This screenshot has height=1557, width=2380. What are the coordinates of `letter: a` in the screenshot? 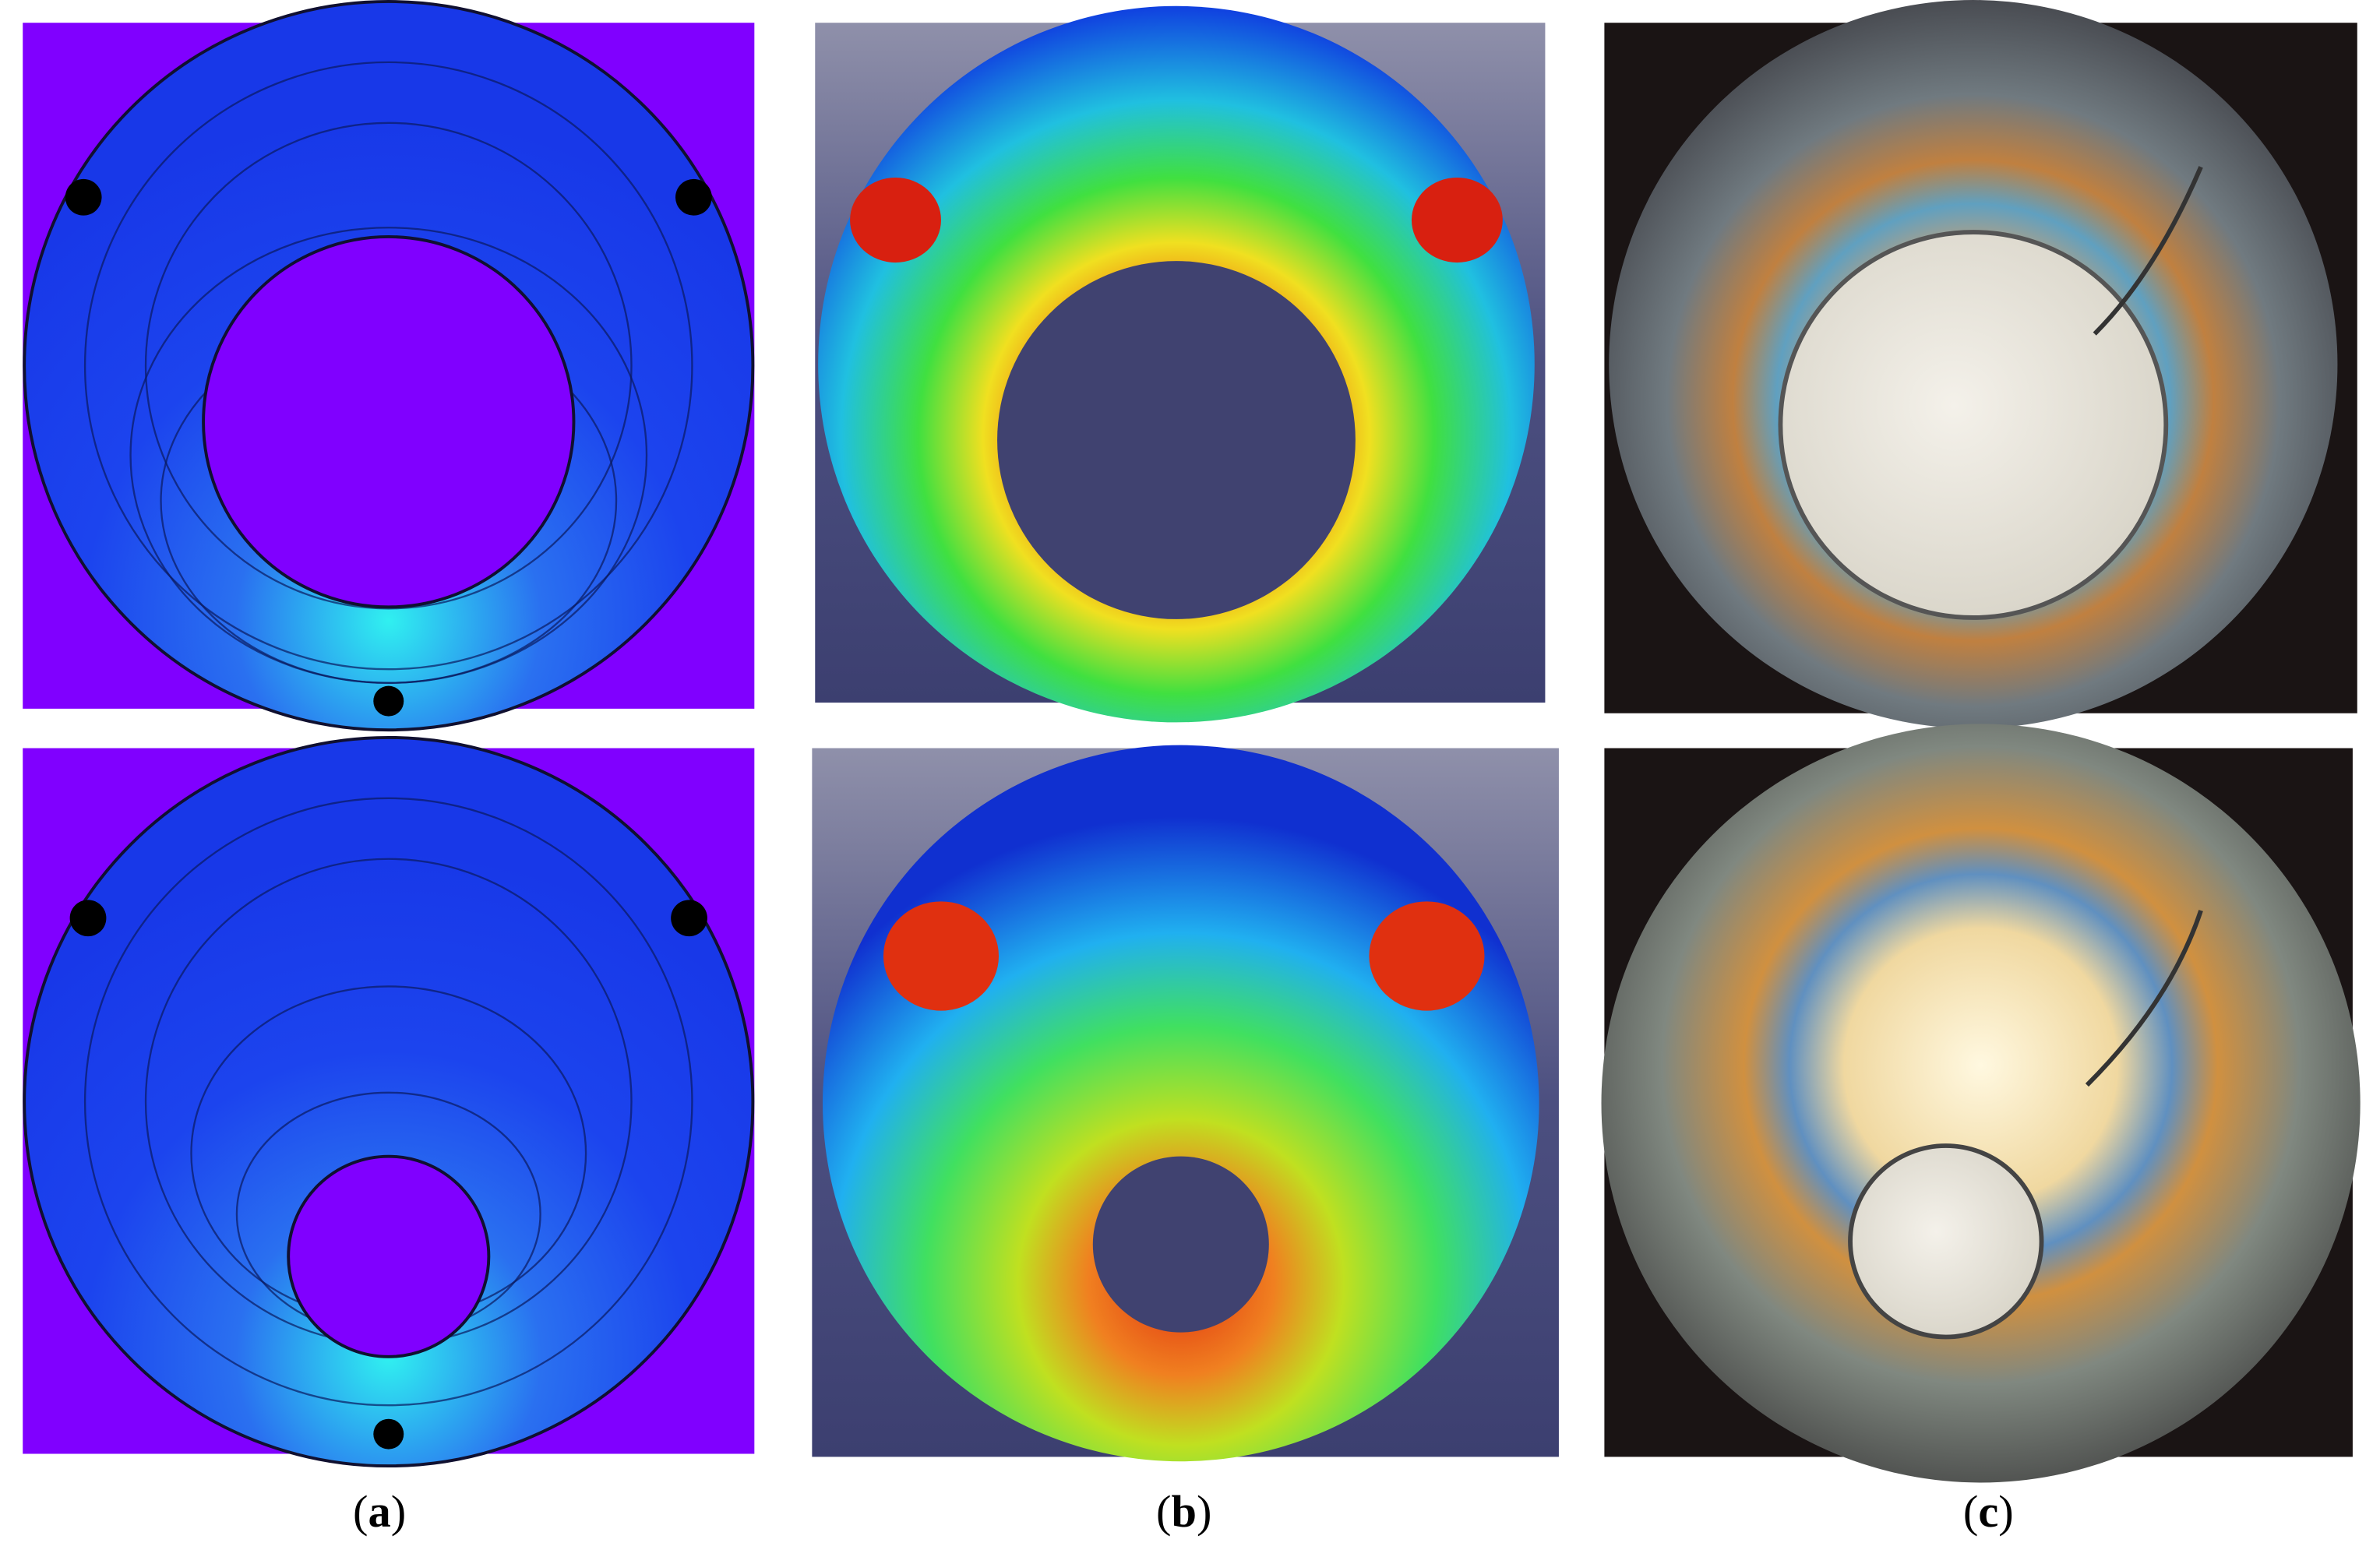 It's located at (379, 1512).